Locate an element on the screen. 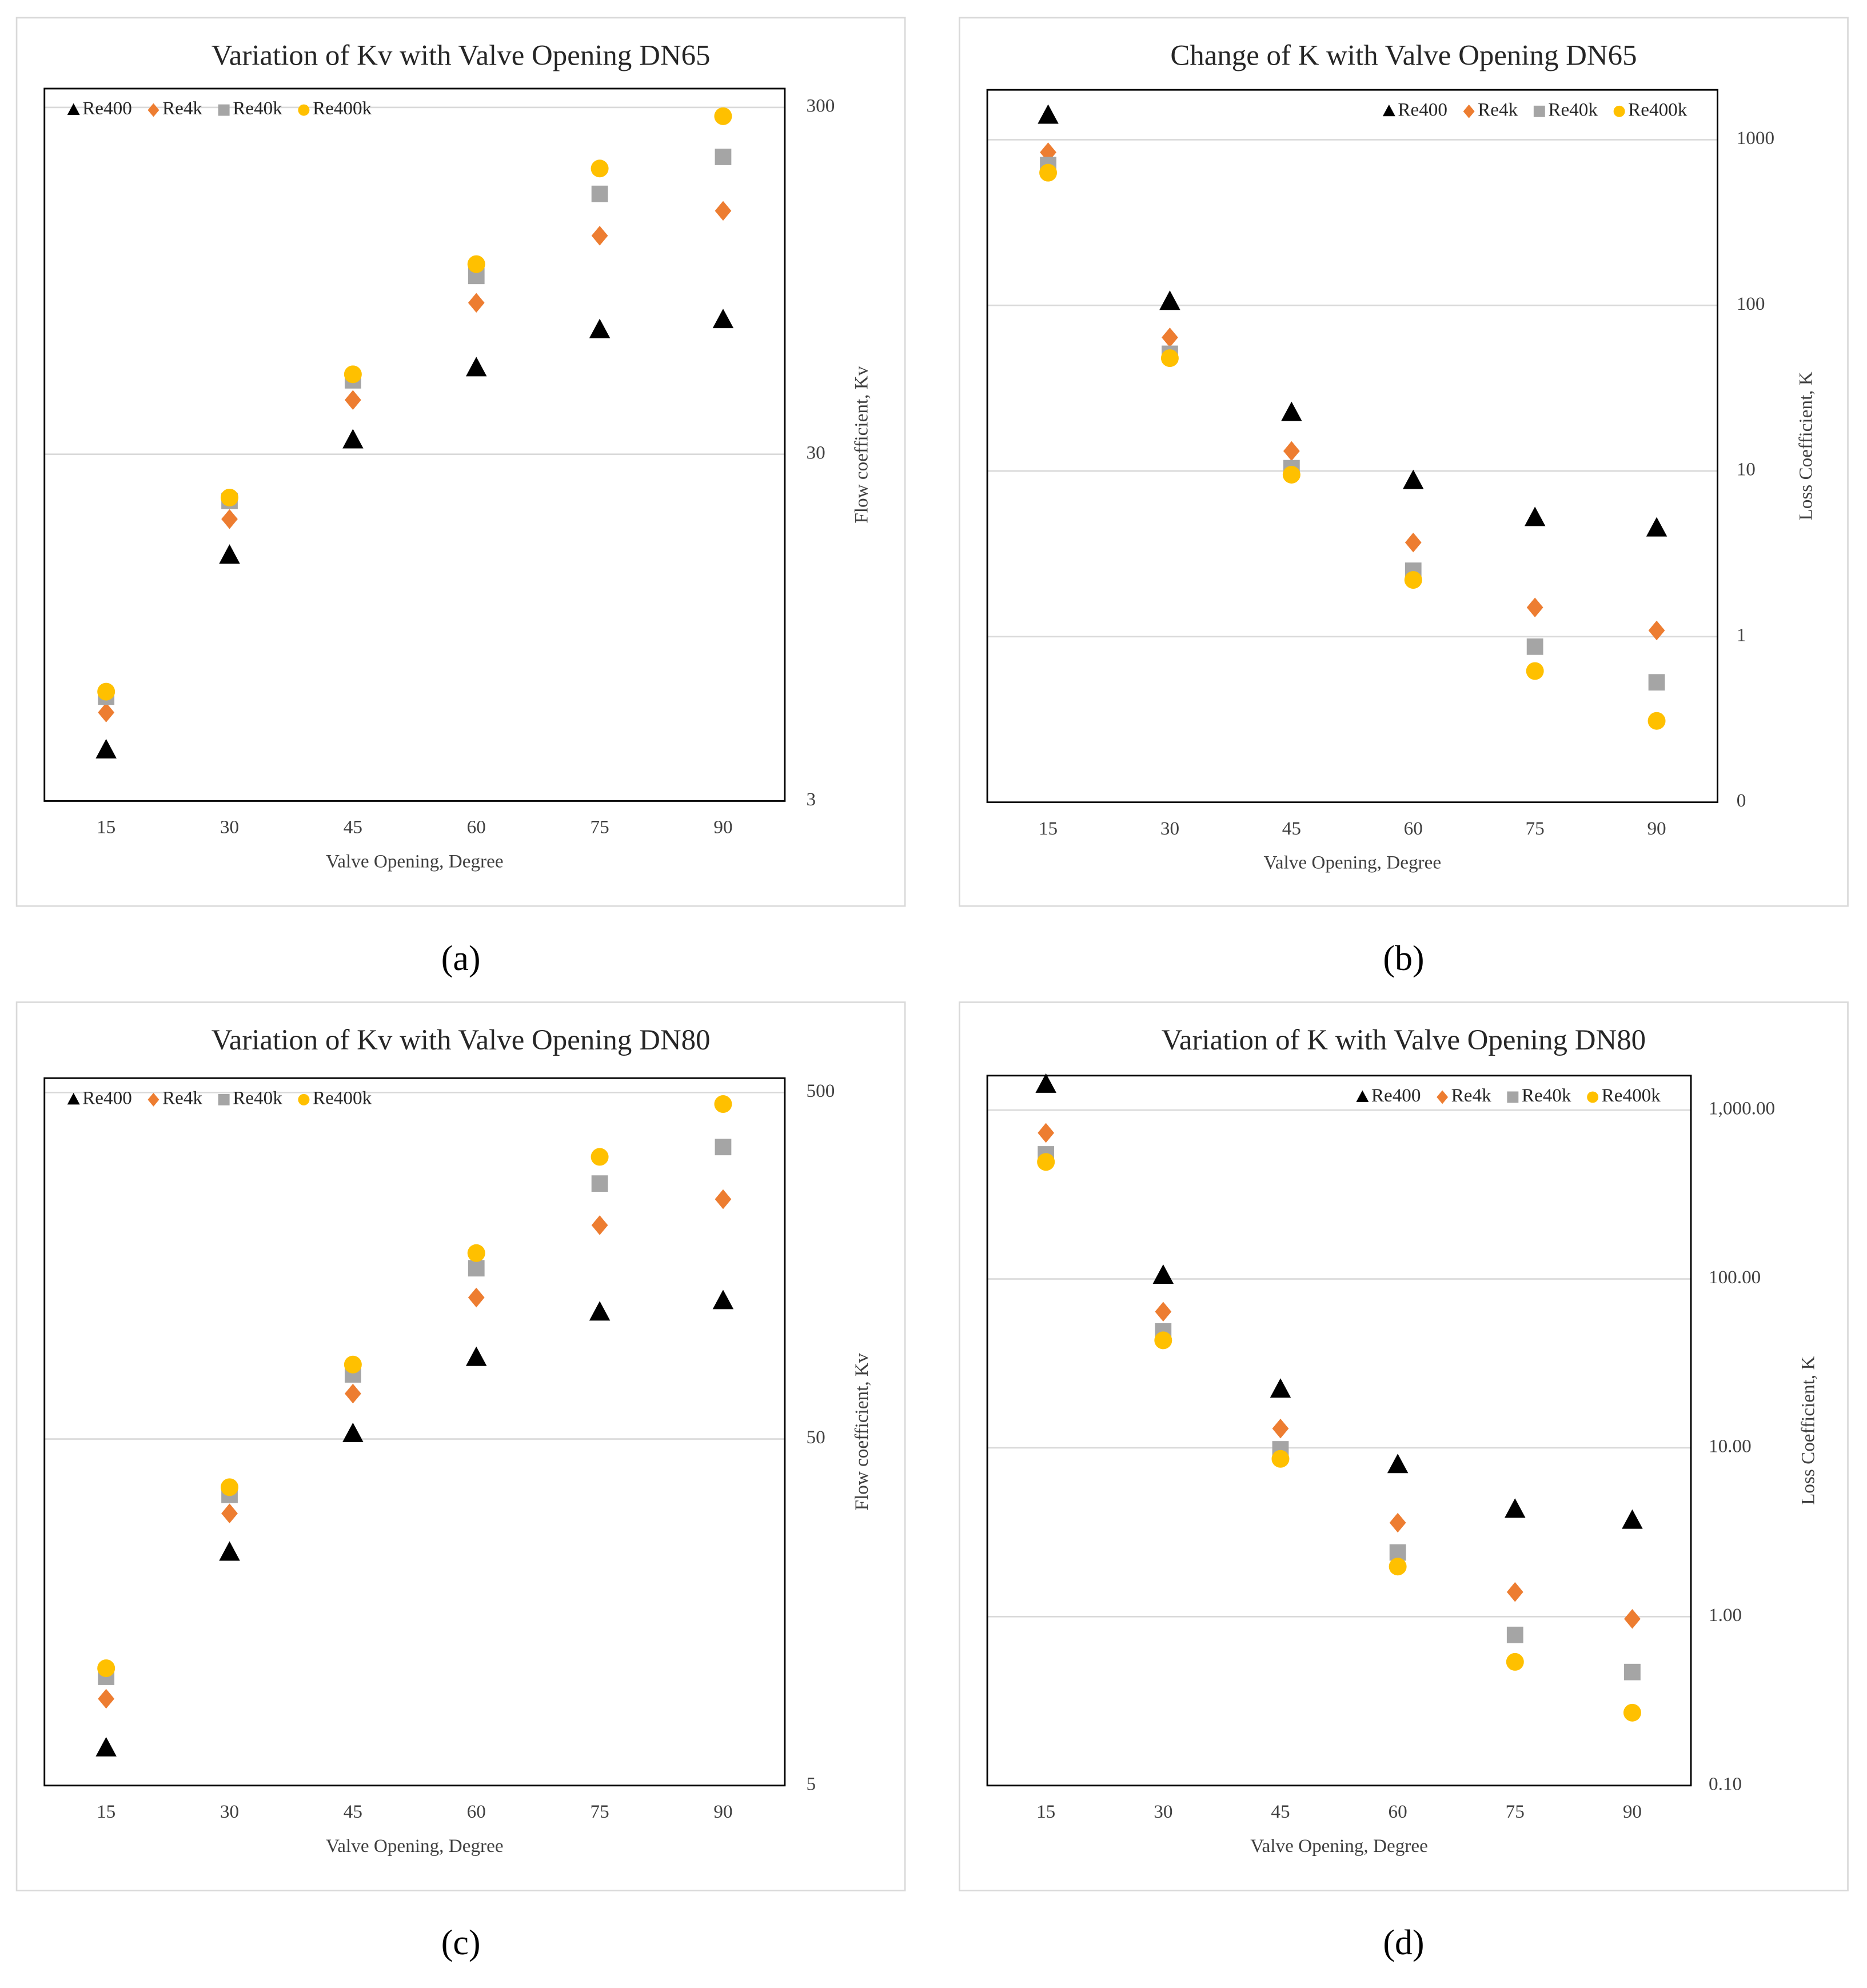 The width and height of the screenshot is (1867, 1988). y-axis-title: Flow coefficient, Kv is located at coordinates (862, 445).